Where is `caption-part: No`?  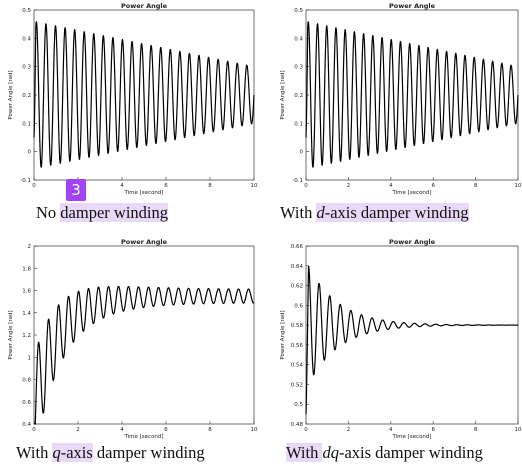
caption-part: No is located at coordinates (48, 212).